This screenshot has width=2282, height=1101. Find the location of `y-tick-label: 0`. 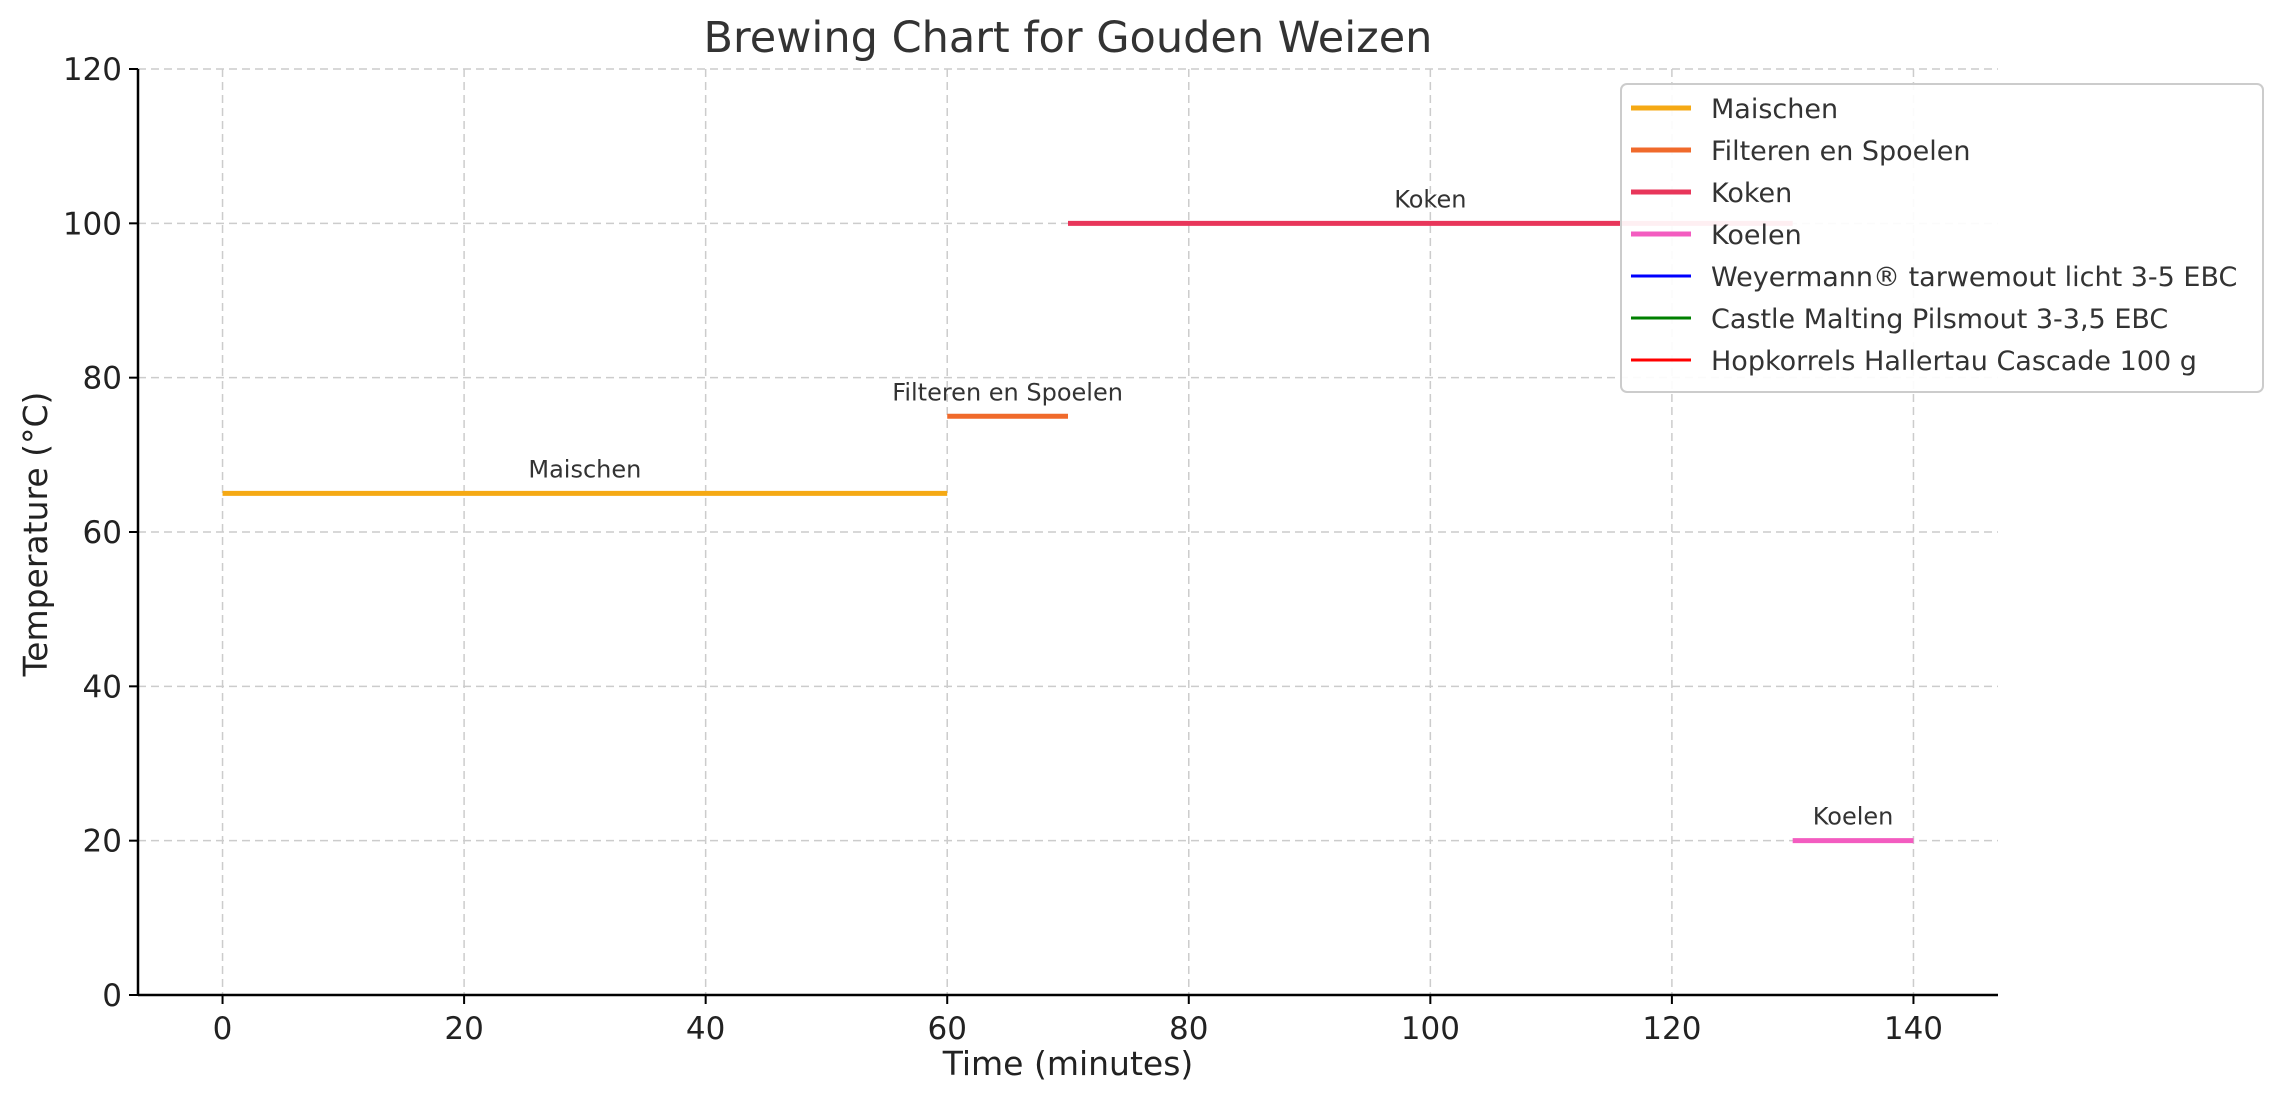

y-tick-label: 0 is located at coordinates (112, 996).